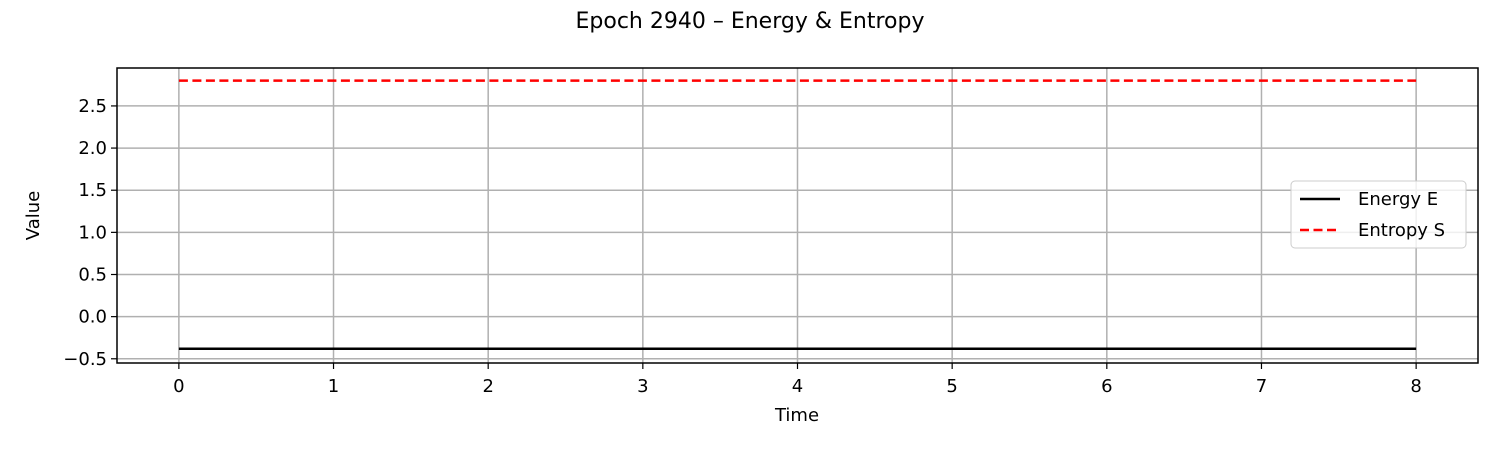 The image size is (1500, 450). I want to click on x-axis: 0 1 2 3 4 5 6 7 8, so click(797, 380).